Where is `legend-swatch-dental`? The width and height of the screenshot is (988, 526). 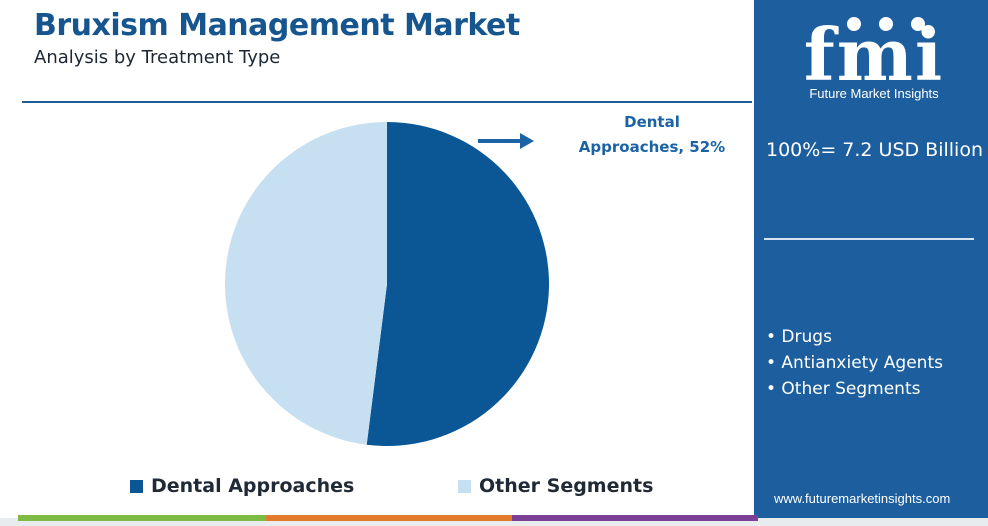
legend-swatch-dental is located at coordinates (136, 486).